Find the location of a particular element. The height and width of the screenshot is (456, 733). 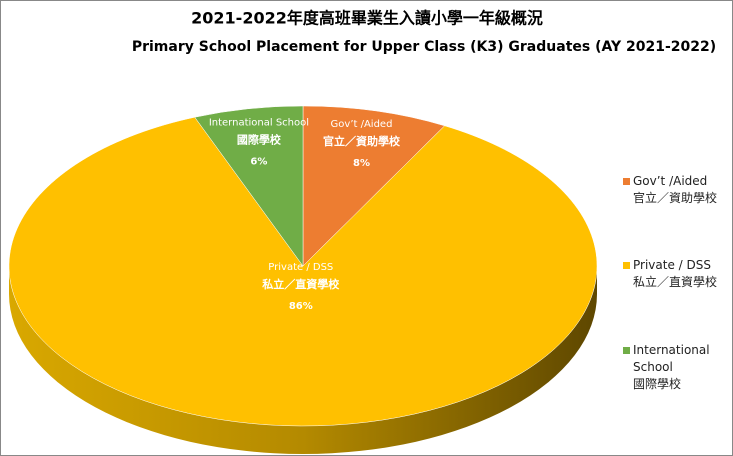

slice-label: International School is located at coordinates (259, 122).